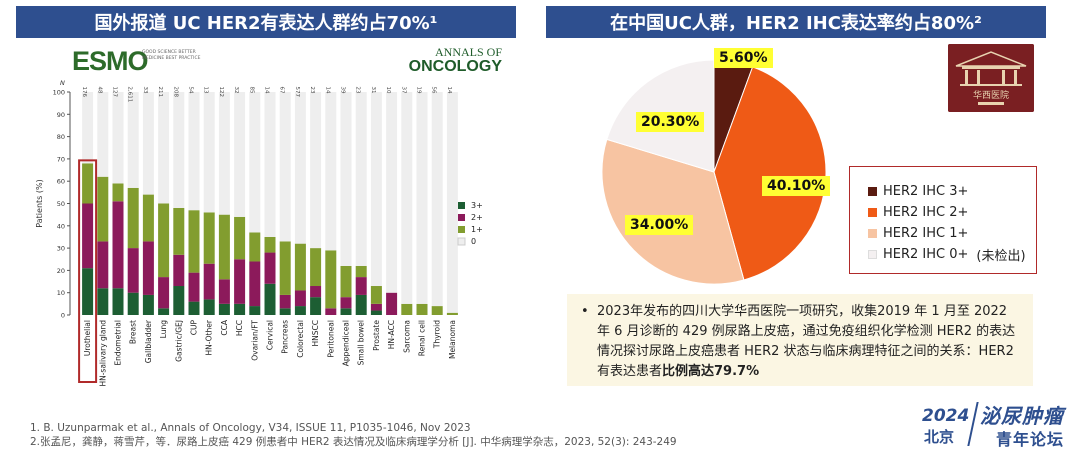 Image resolution: width=1080 pixels, height=457 pixels. What do you see at coordinates (714, 172) in the screenshot?
I see `pie-chart` at bounding box center [714, 172].